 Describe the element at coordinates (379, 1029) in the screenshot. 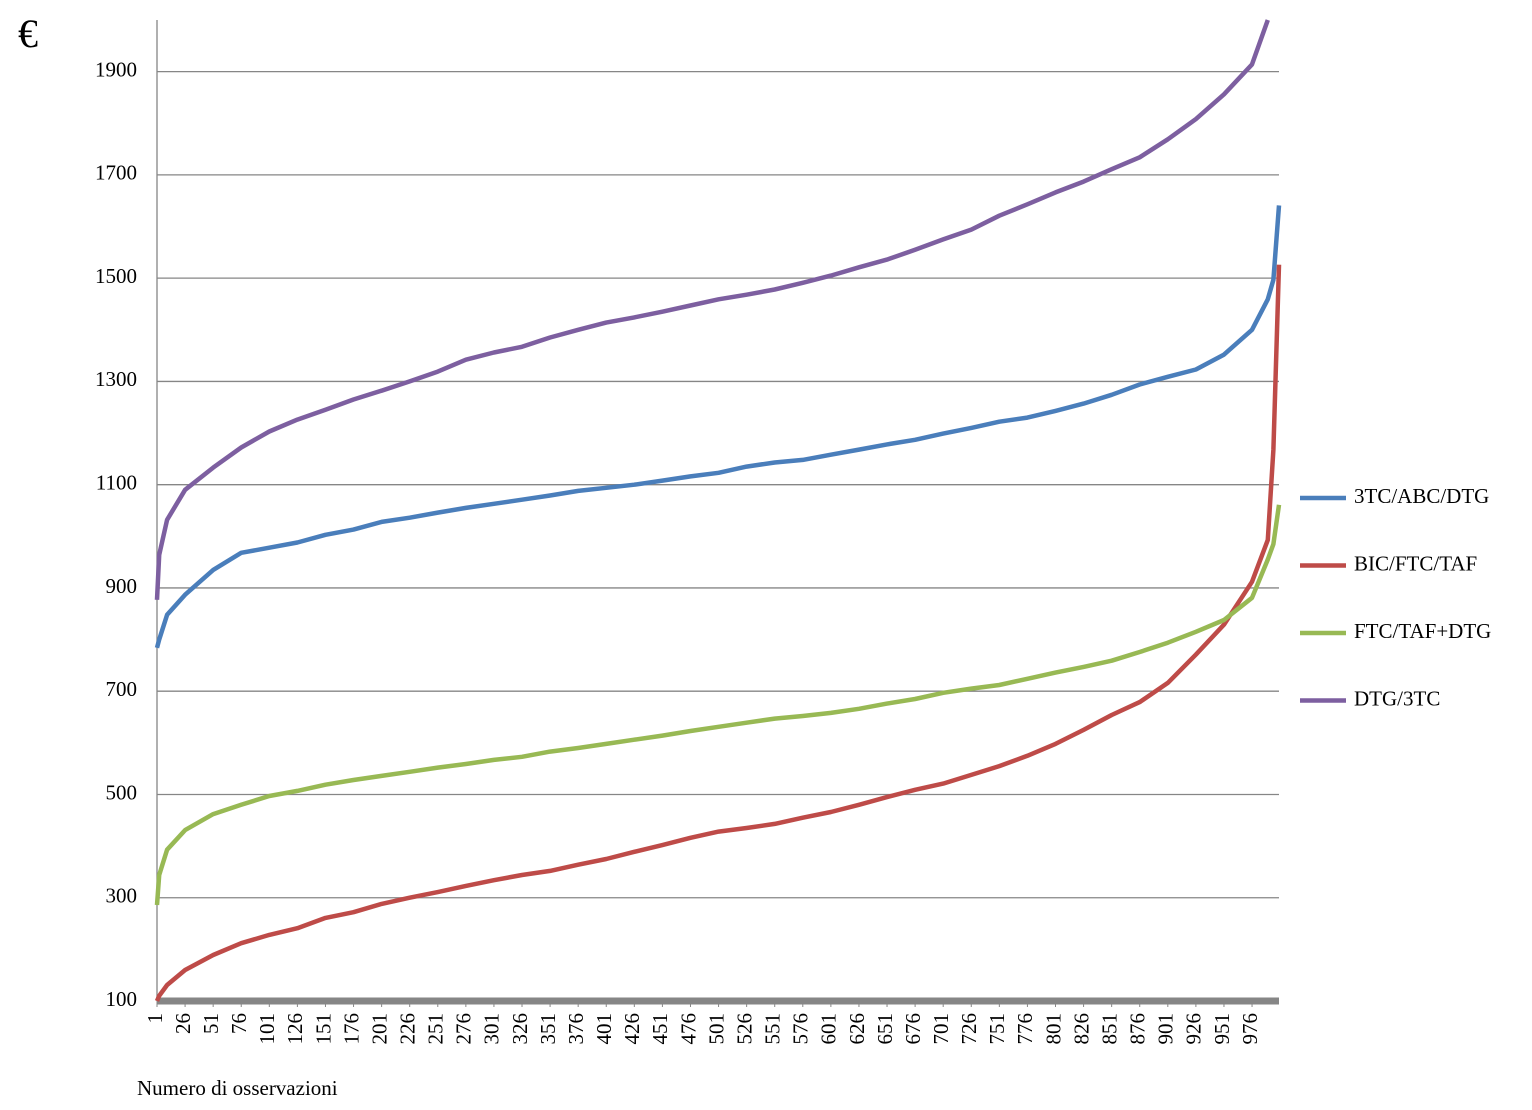

I see `x-tick-label: 201` at that location.